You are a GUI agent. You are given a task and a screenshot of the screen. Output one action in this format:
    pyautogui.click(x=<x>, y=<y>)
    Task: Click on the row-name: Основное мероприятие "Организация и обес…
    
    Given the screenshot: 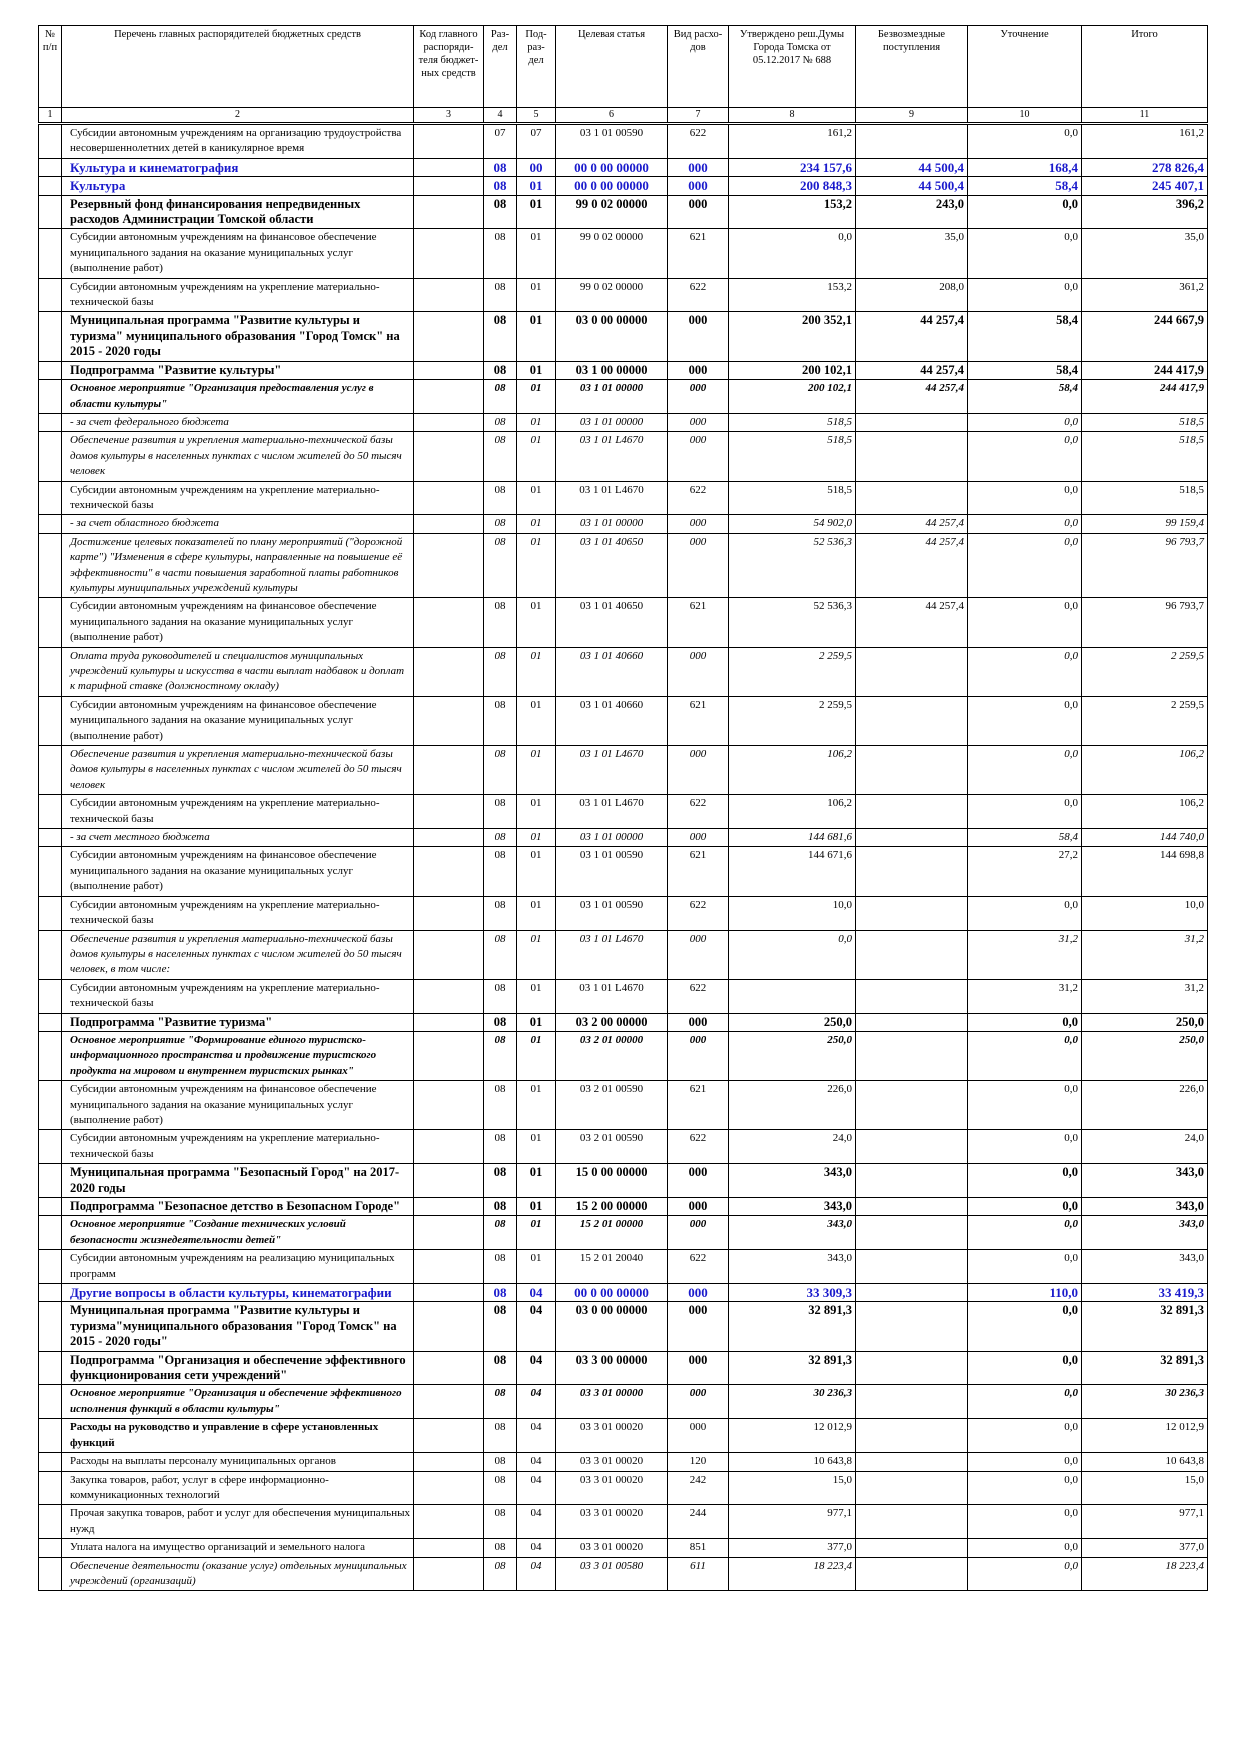 What is the action you would take?
    pyautogui.click(x=237, y=1402)
    